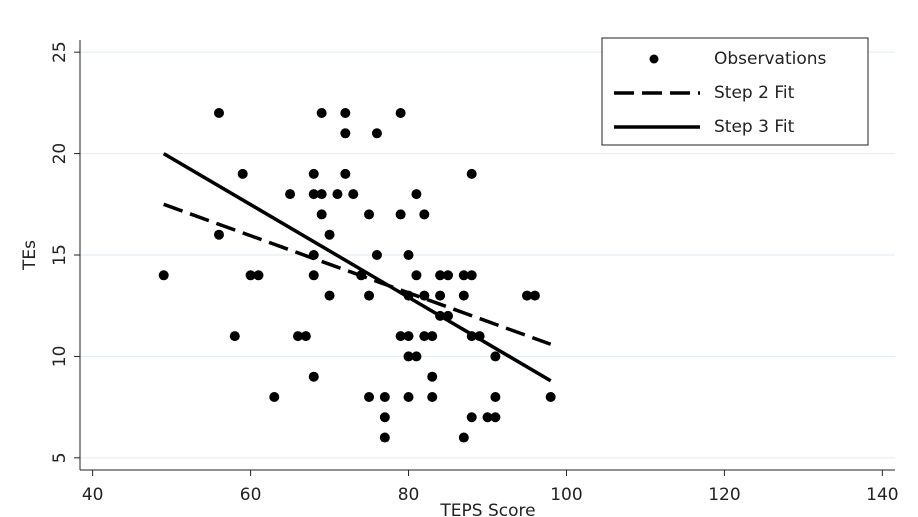  What do you see at coordinates (754, 127) in the screenshot?
I see `legend-label: Step 3 Fit` at bounding box center [754, 127].